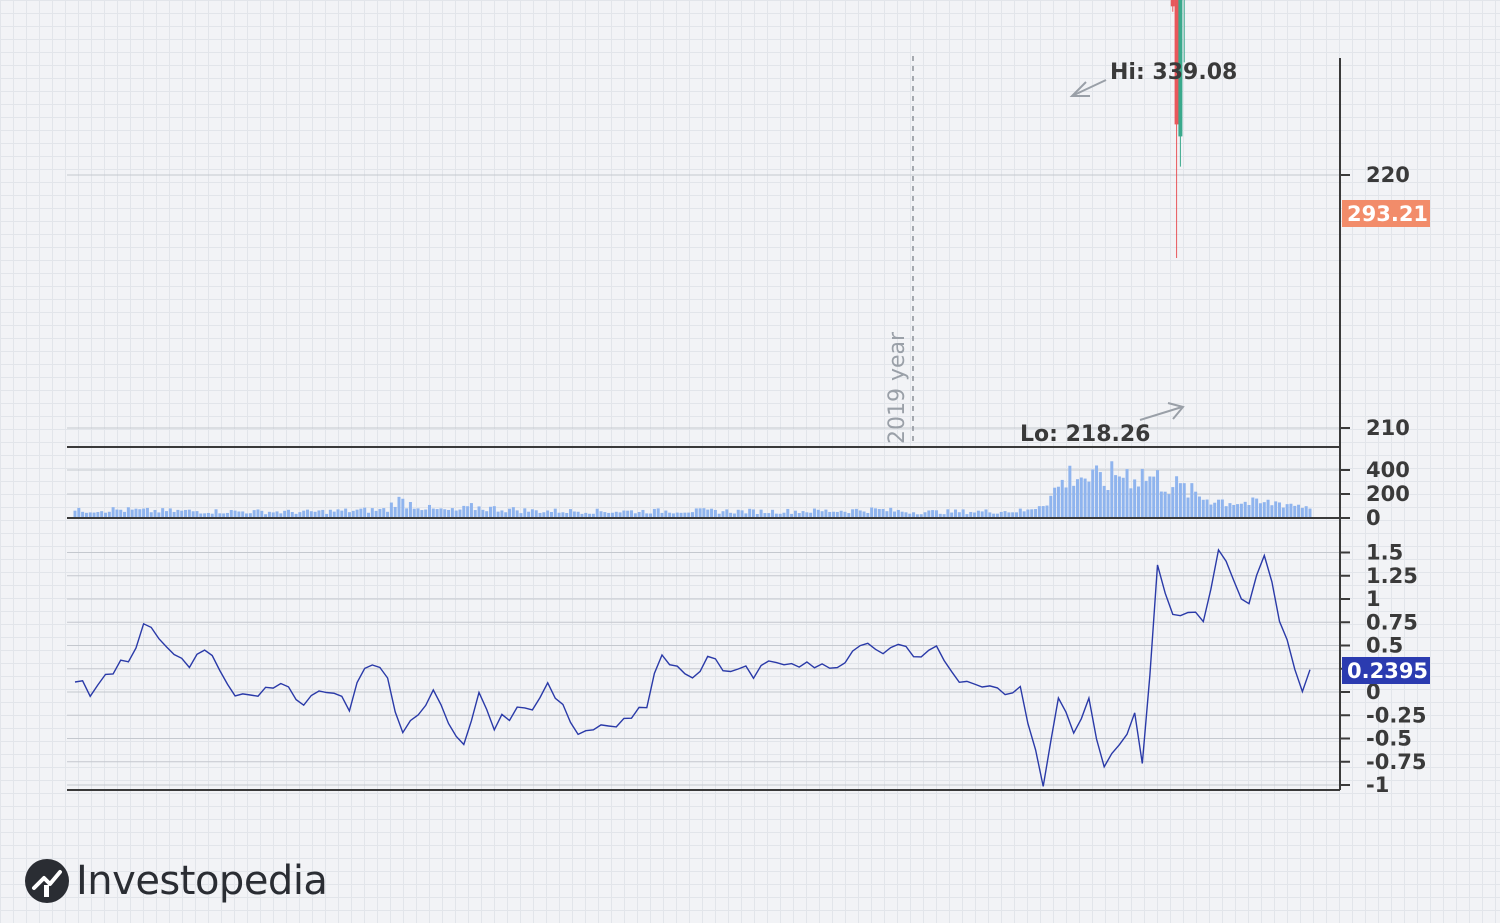 The width and height of the screenshot is (1500, 923). I want to click on volume-tick-label: 0, so click(1373, 518).